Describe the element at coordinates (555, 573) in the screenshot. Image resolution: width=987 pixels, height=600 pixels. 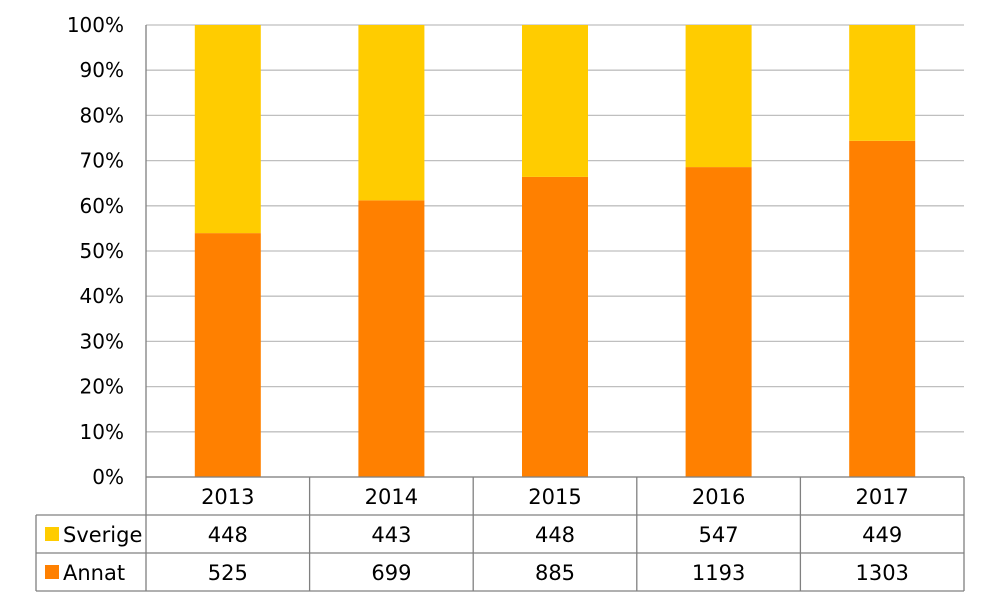
I see `table-value-annat: 885` at that location.